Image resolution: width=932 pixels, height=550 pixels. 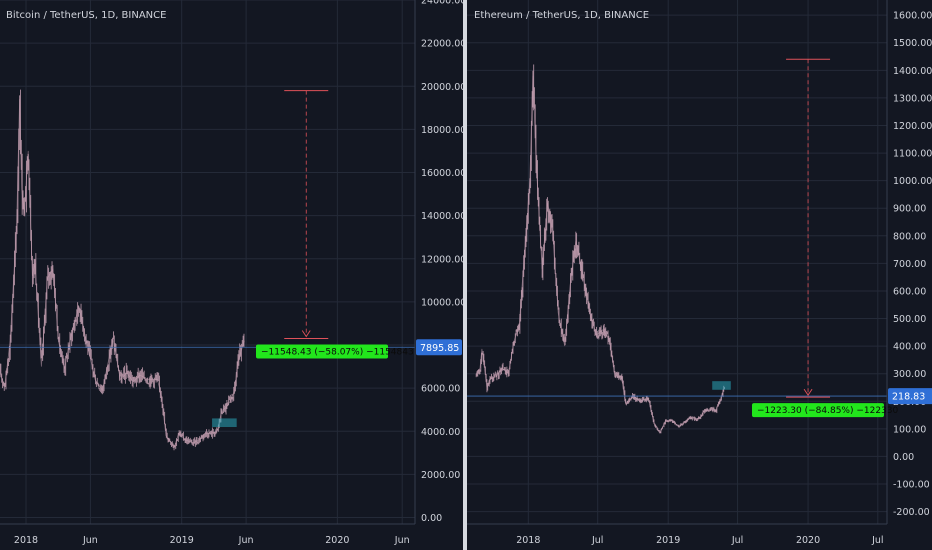 I want to click on y-tick-label: 1000.00, so click(x=912, y=181).